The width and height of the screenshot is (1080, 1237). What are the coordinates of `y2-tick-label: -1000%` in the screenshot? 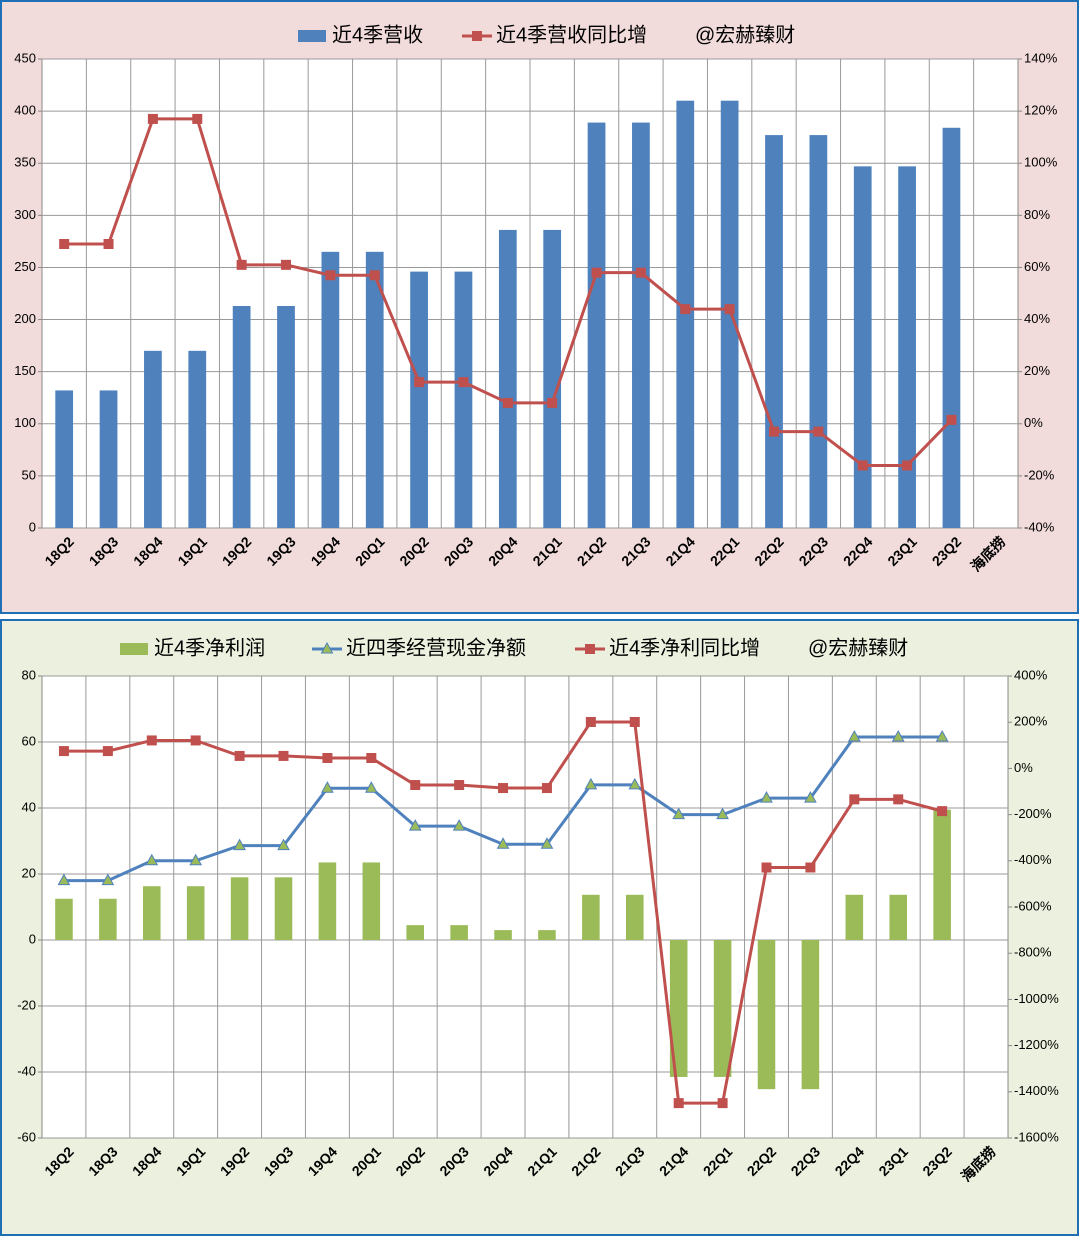 It's located at (1036, 998).